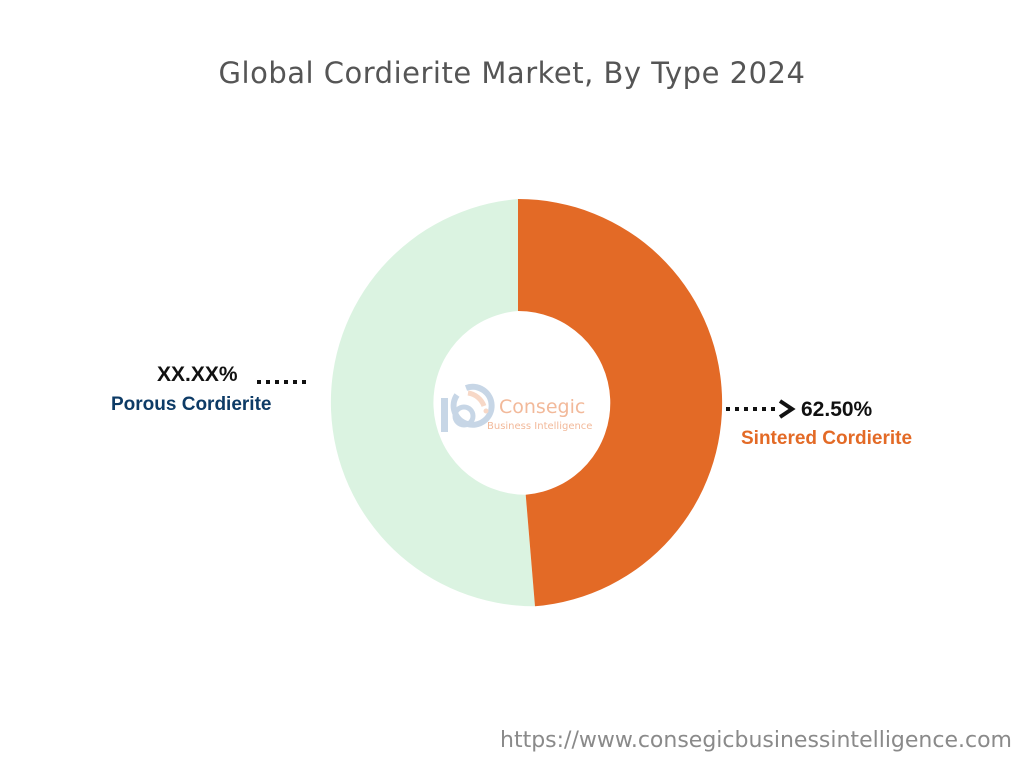  I want to click on porous-name-label: Porous Cordierite, so click(191, 404).